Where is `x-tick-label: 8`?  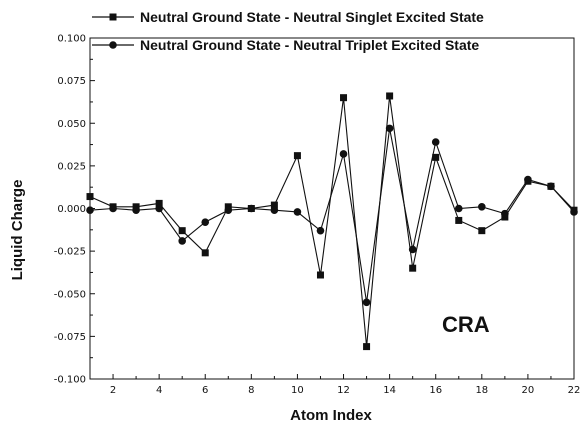 x-tick-label: 8 is located at coordinates (251, 390).